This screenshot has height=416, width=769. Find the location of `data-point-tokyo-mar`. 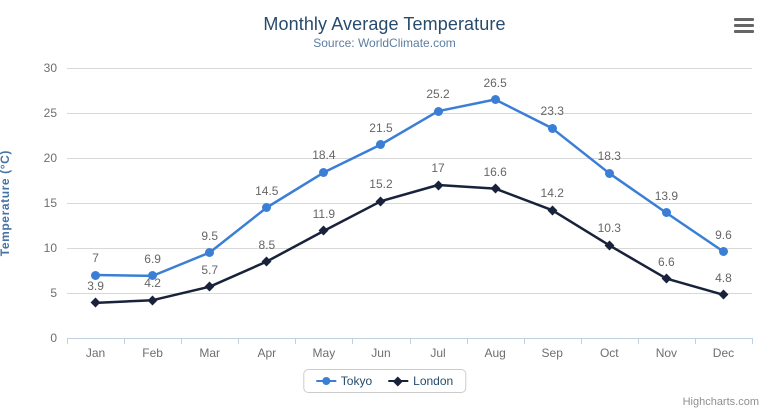

data-point-tokyo-mar is located at coordinates (210, 252).